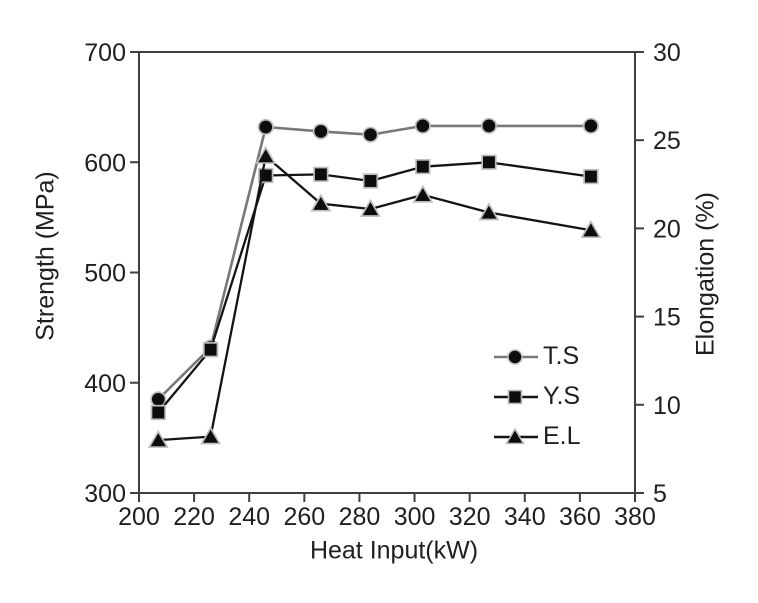  I want to click on left-tick-label: 600, so click(105, 163).